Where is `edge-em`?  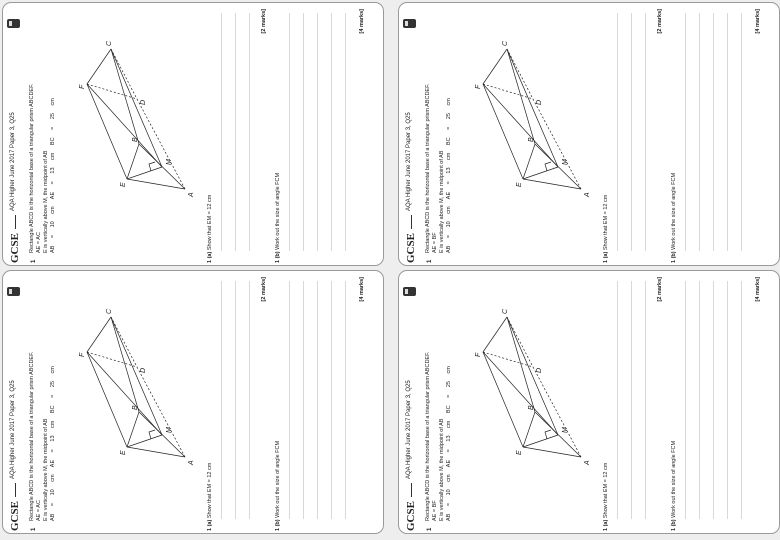
edge-em is located at coordinates (144, 173).